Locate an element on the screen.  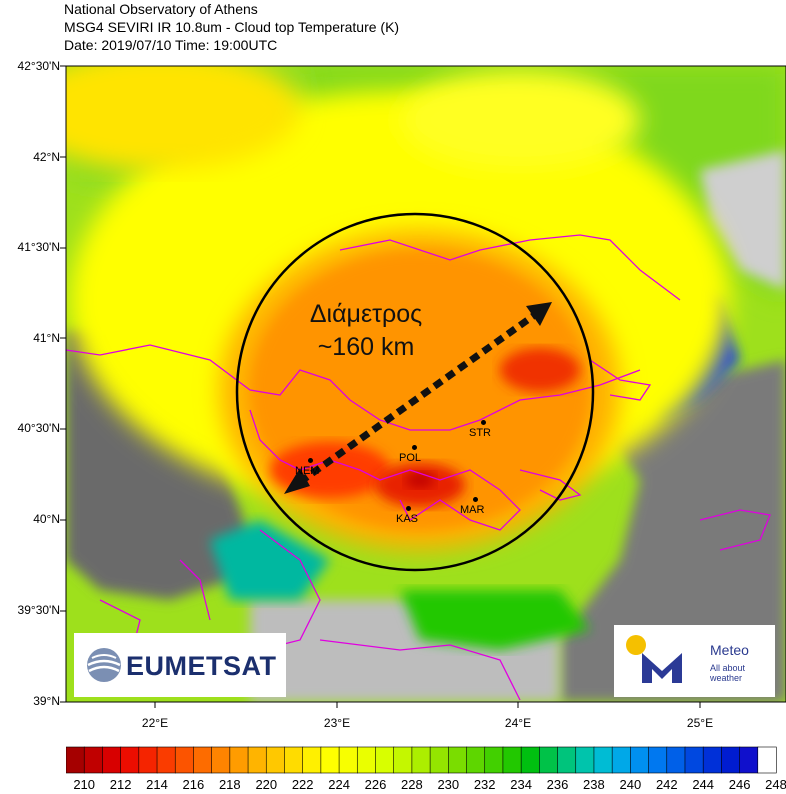
lon-ticks is located at coordinates (427, 705).